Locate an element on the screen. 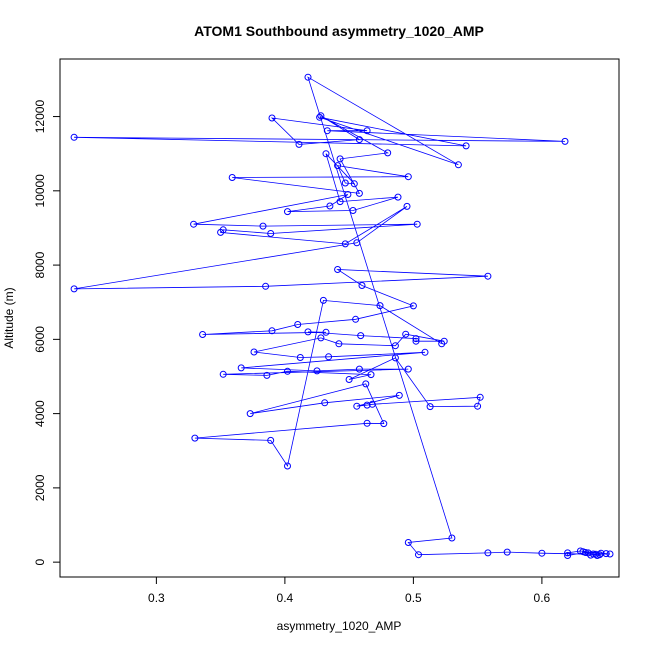 This screenshot has width=650, height=650. y-tick-label: 6000 is located at coordinates (40, 339).